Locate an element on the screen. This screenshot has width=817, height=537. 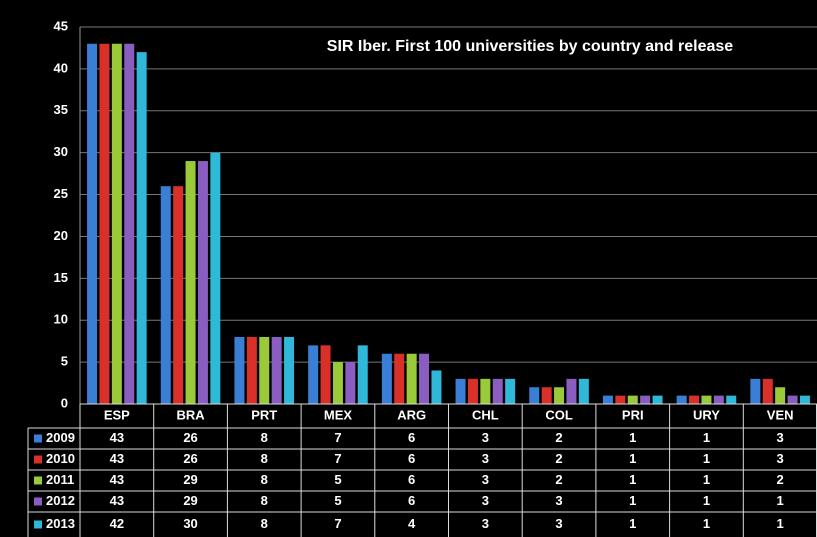
x-tick-label: ARG is located at coordinates (411, 414).